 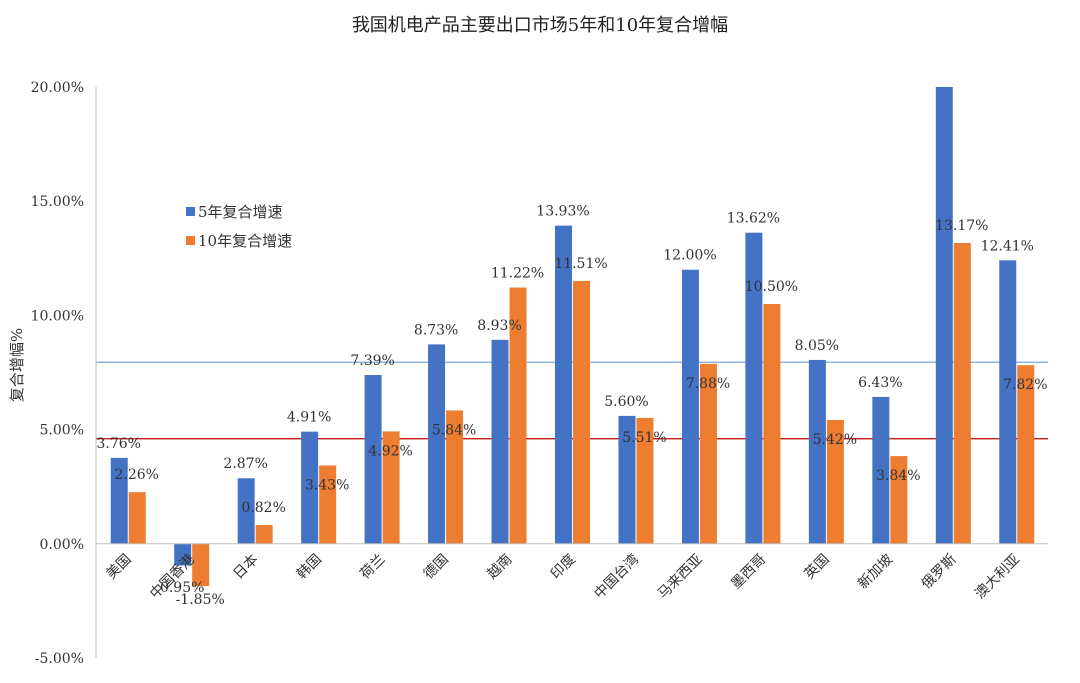 What do you see at coordinates (263, 508) in the screenshot?
I see `data-label: 0.82%` at bounding box center [263, 508].